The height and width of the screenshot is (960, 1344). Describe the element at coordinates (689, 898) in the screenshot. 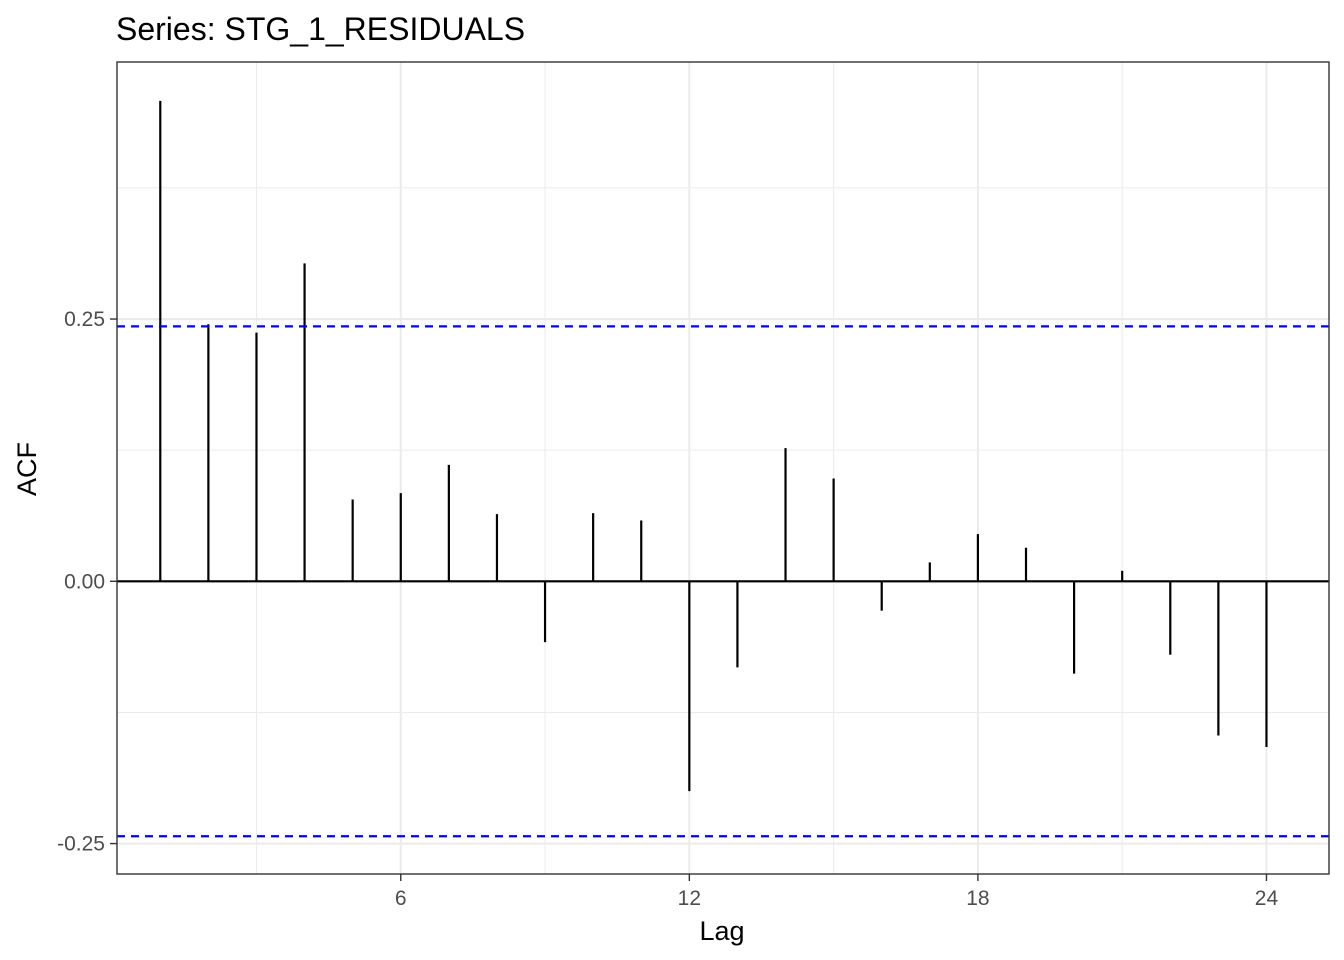

I see `x-tick-label: 12` at that location.